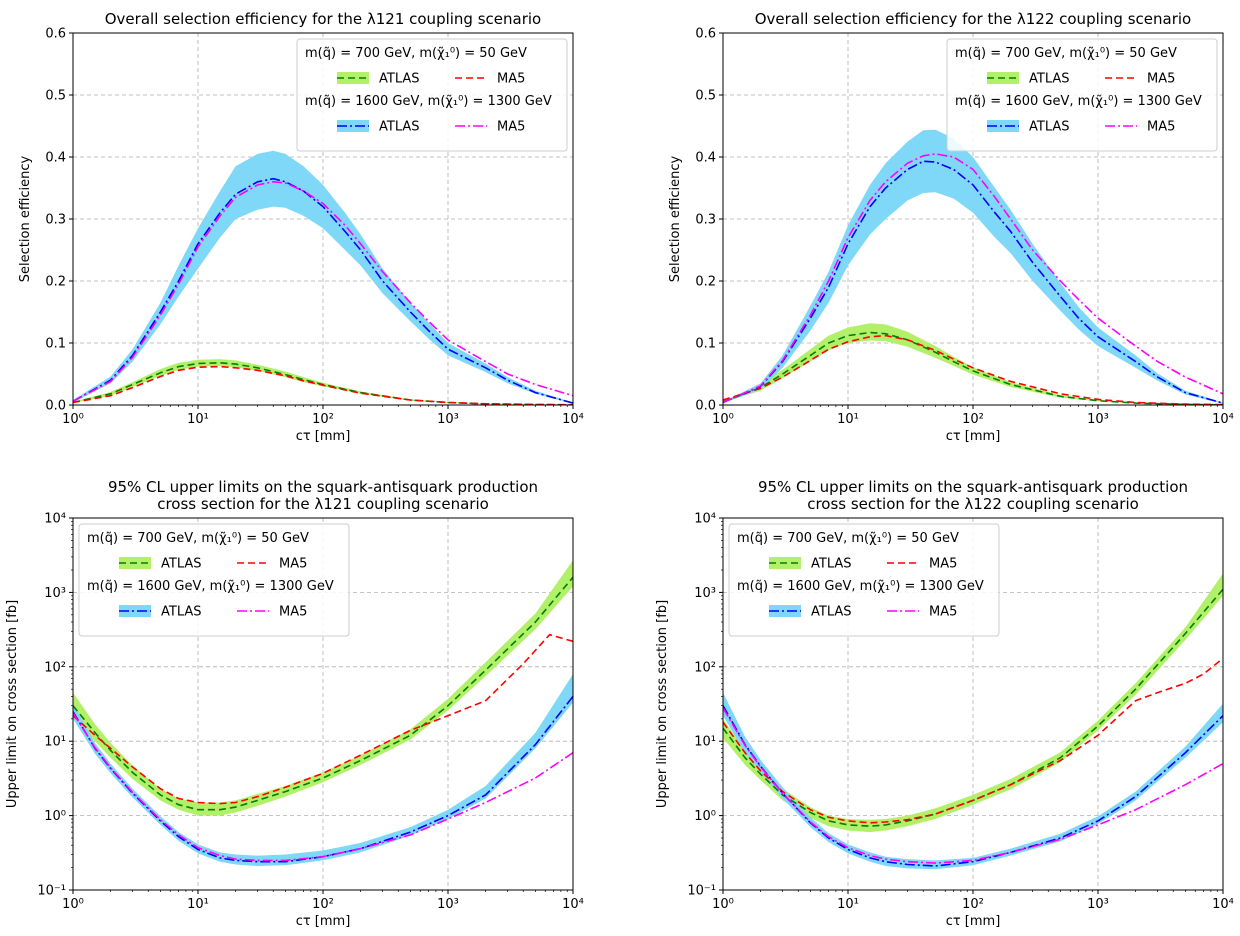  What do you see at coordinates (55, 593) in the screenshot?
I see `y-tick-label: 10³` at bounding box center [55, 593].